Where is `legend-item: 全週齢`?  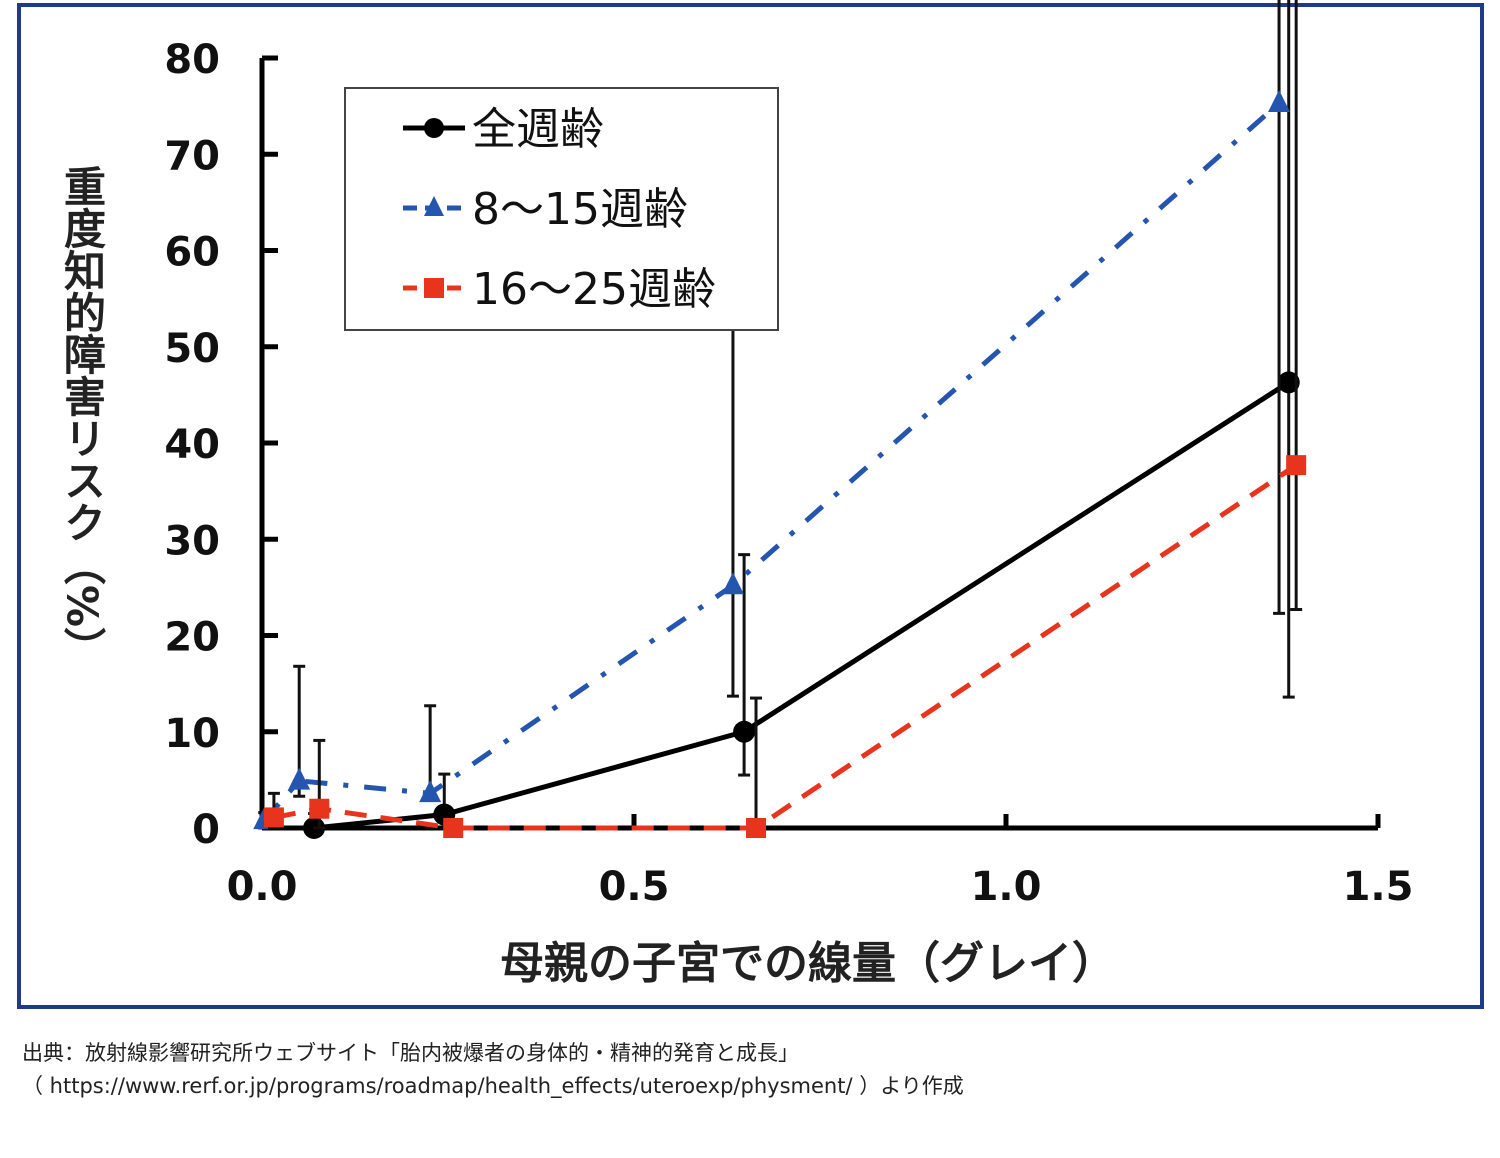 legend-item: 全週齢 is located at coordinates (503, 129).